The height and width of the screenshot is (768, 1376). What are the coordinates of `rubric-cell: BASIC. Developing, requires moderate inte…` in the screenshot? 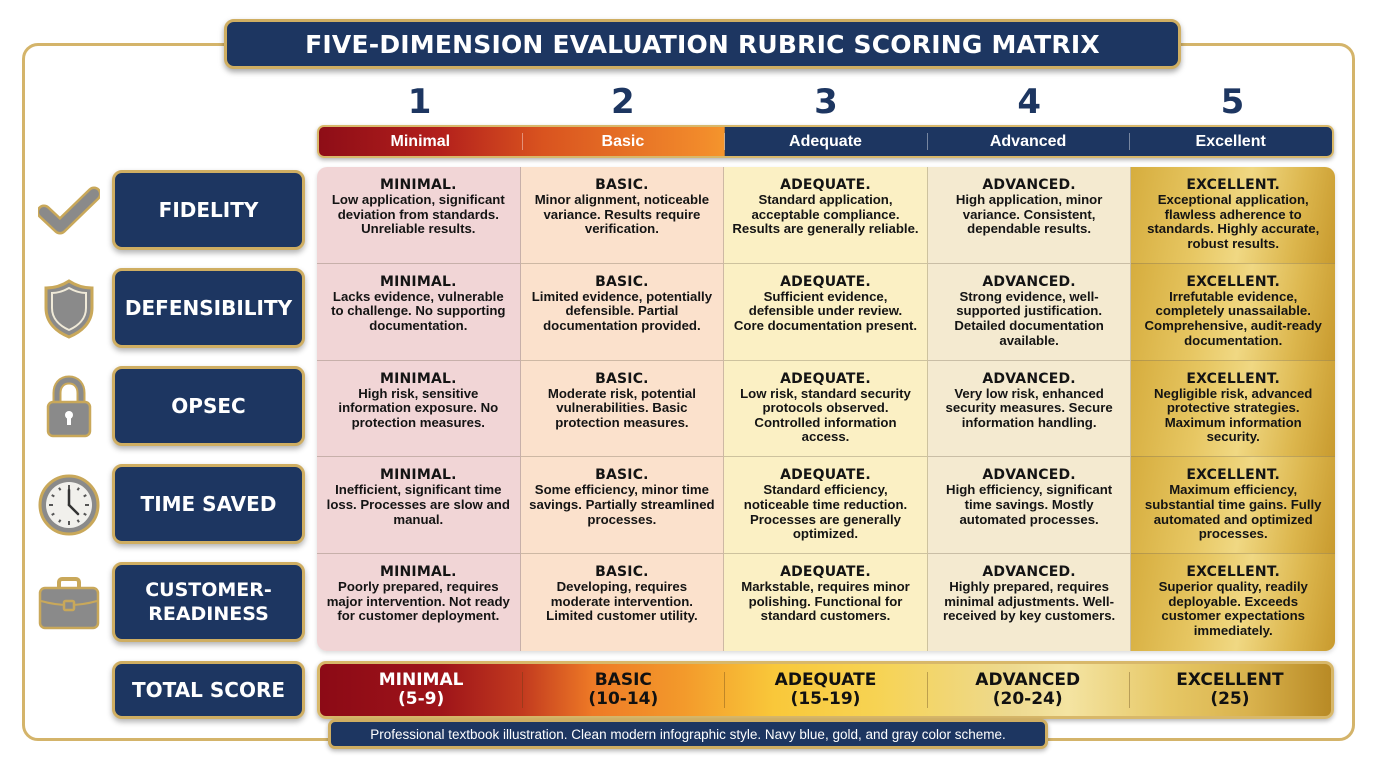 It's located at (622, 602).